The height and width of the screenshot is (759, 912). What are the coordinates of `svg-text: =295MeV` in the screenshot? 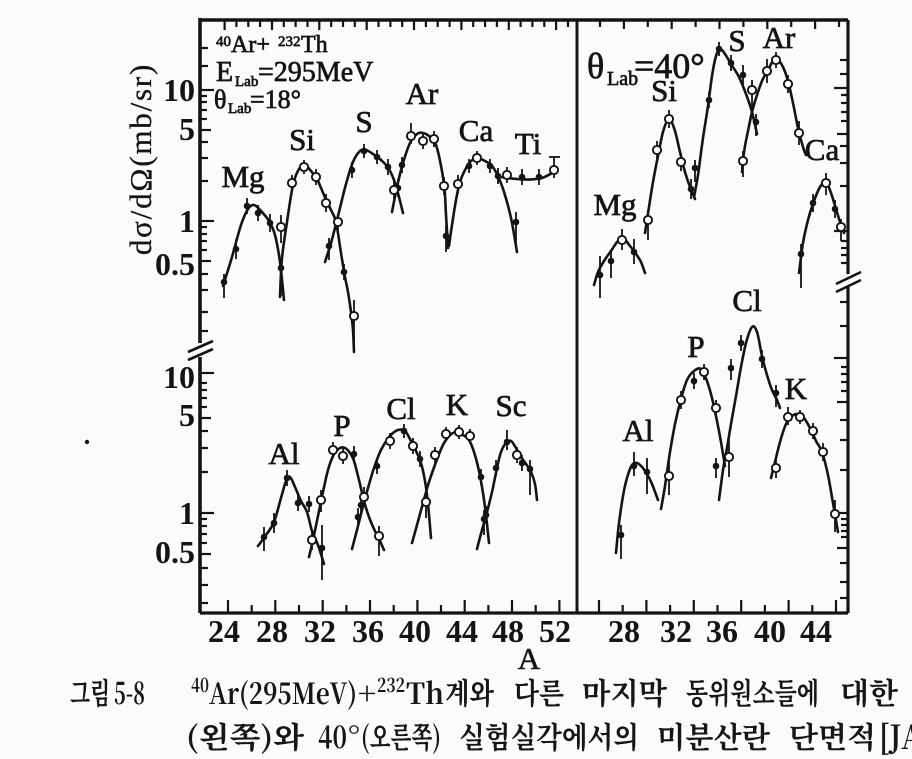 It's located at (315, 72).